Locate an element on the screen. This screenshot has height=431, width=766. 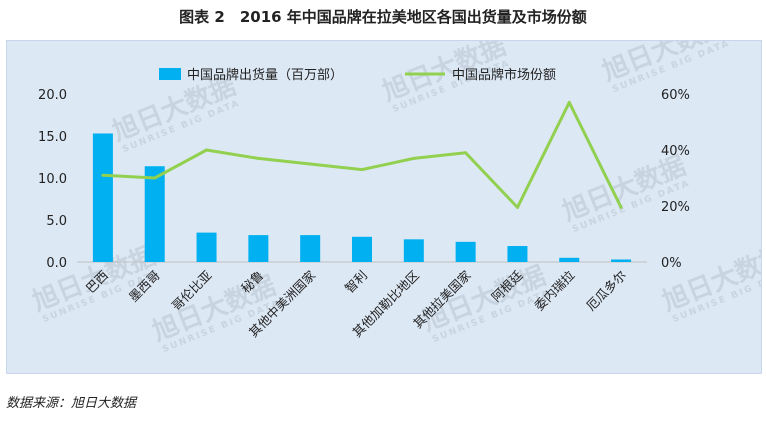
right-axis-tick-label: 40% is located at coordinates (675, 151).